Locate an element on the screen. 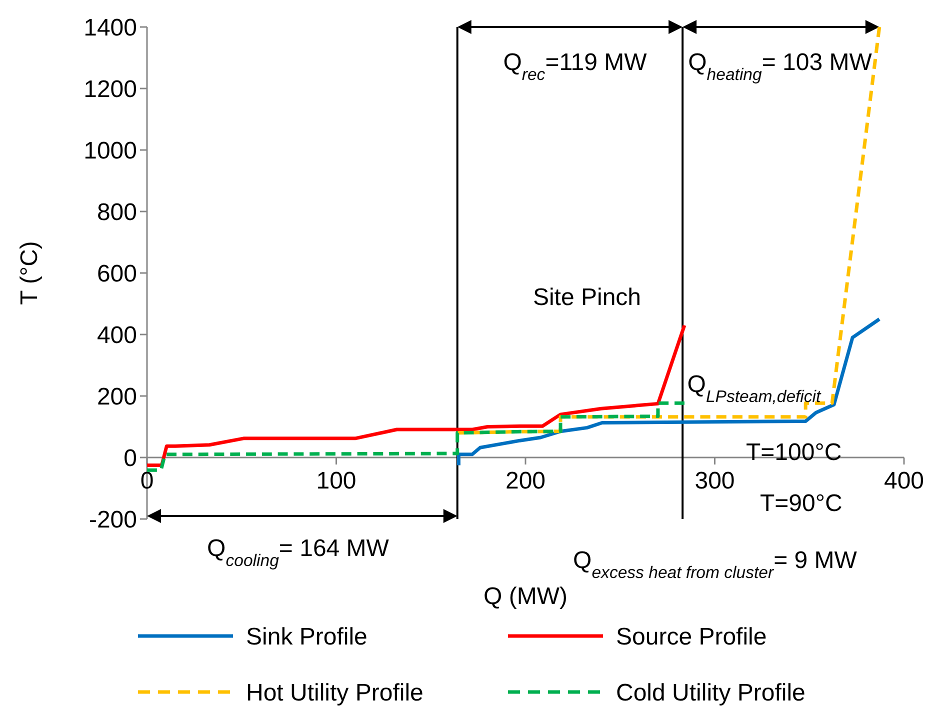  y-tick-label: 800 is located at coordinates (116, 212).